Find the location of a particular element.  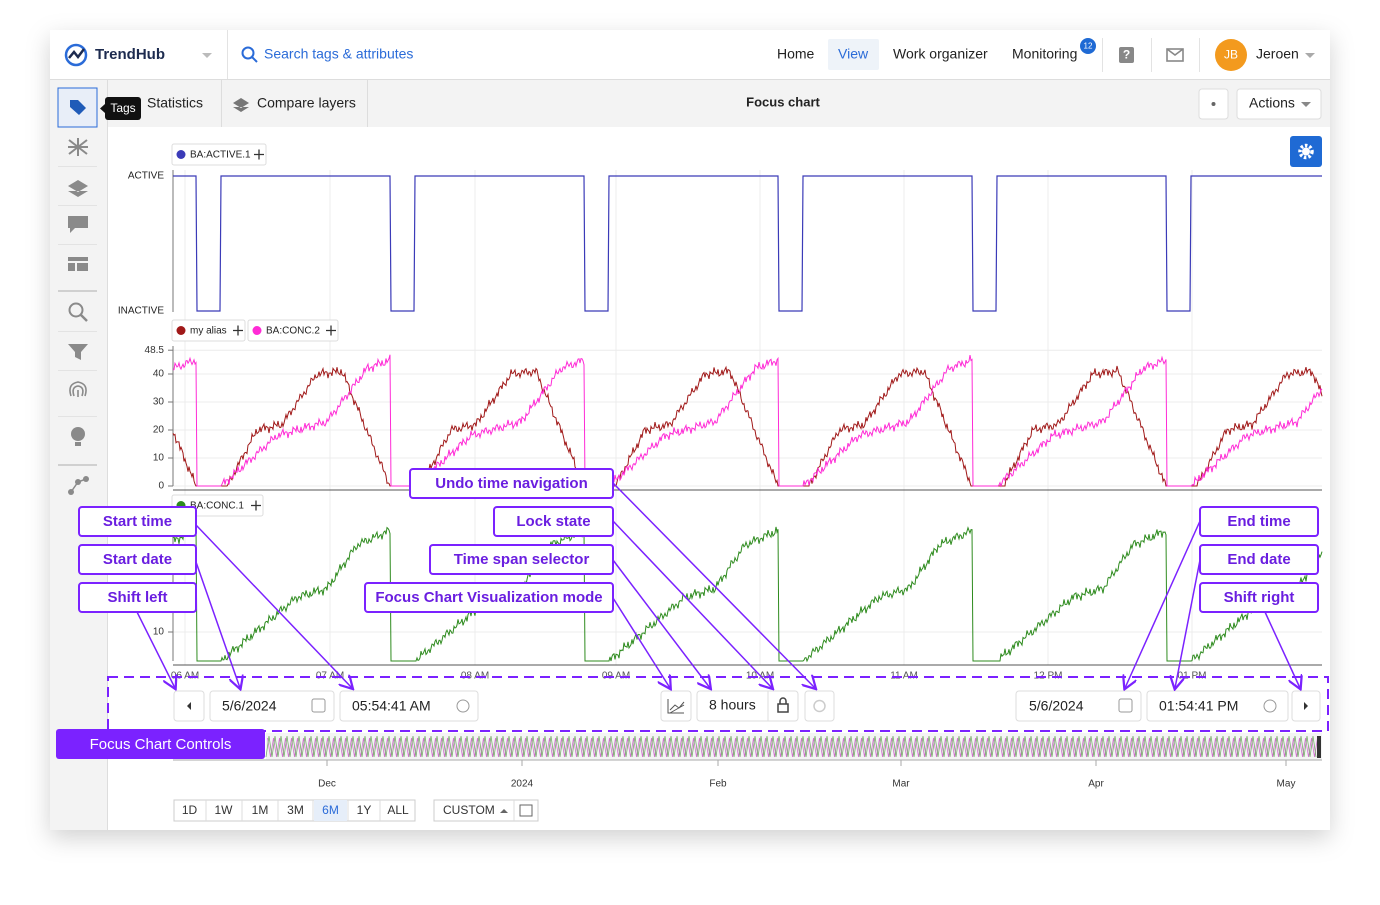

y-tick-label: 0 is located at coordinates (161, 486).